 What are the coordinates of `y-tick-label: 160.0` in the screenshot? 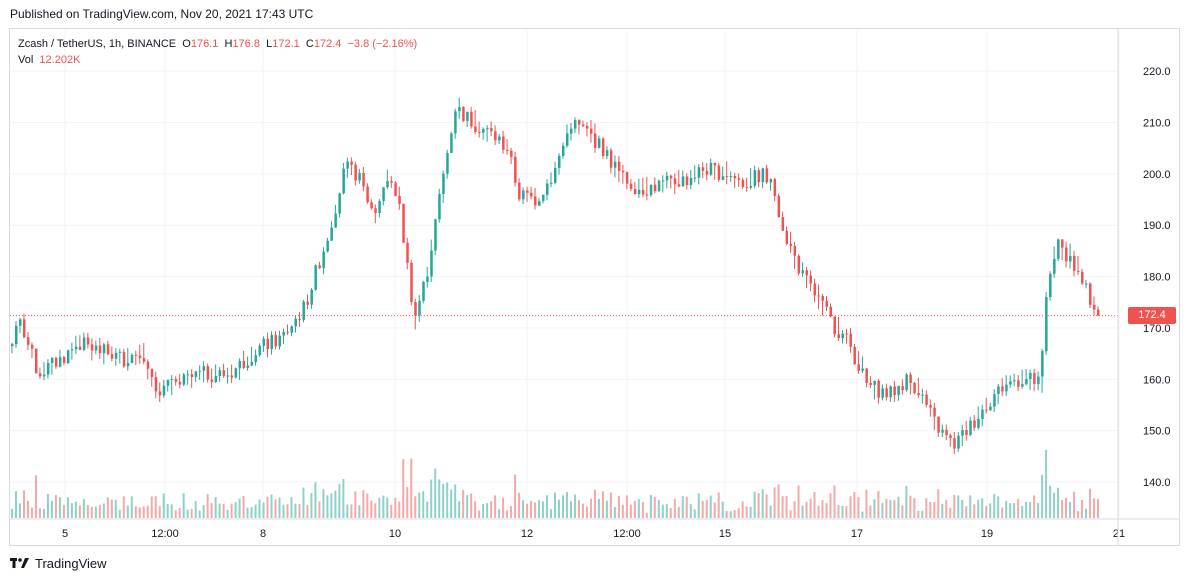 It's located at (1157, 380).